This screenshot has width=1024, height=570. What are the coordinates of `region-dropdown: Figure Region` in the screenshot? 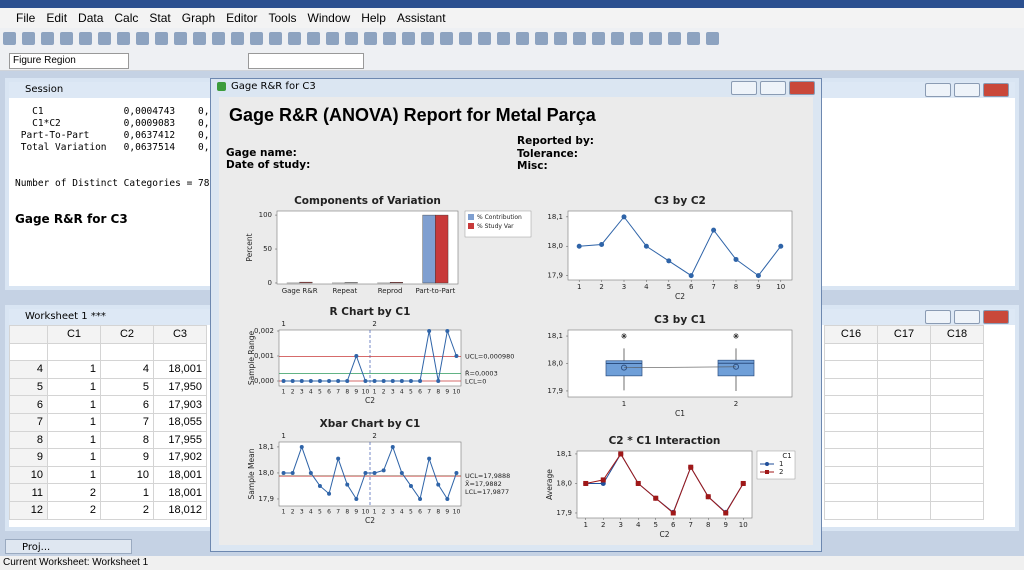 It's located at (69, 61).